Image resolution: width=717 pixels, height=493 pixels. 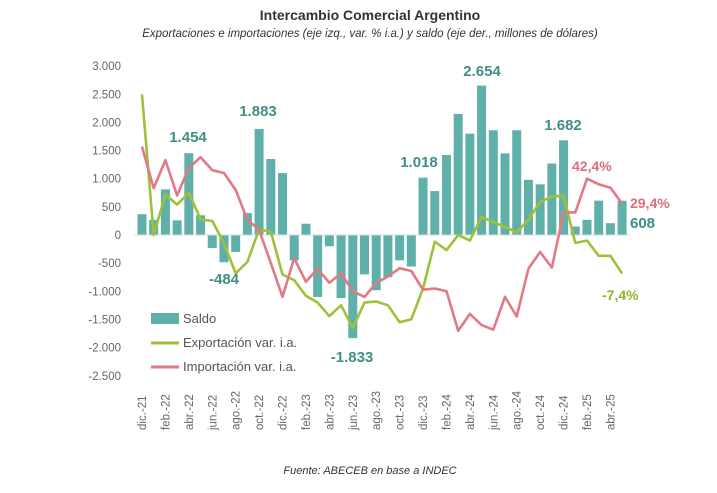 What do you see at coordinates (294, 248) in the screenshot?
I see `bar-saldo-ene.-23` at bounding box center [294, 248].